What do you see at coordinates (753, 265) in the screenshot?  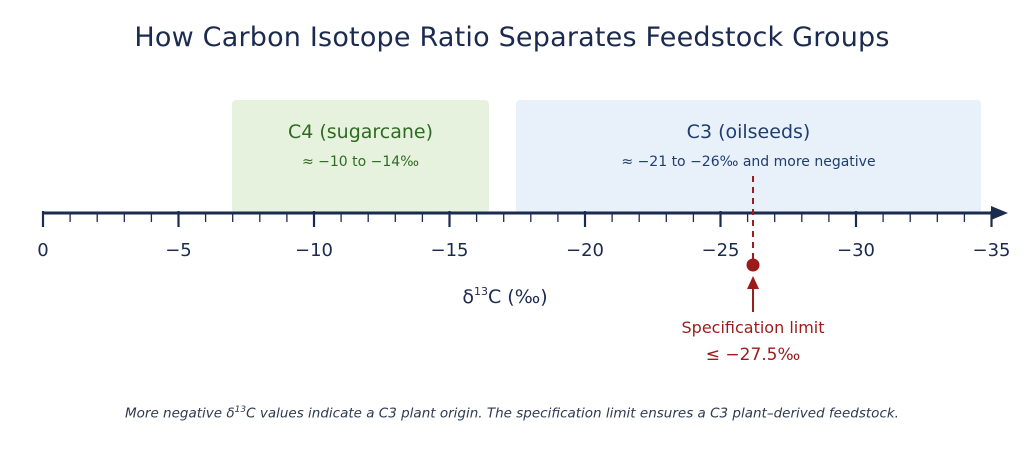 I see `spec-limit-marker-dot` at bounding box center [753, 265].